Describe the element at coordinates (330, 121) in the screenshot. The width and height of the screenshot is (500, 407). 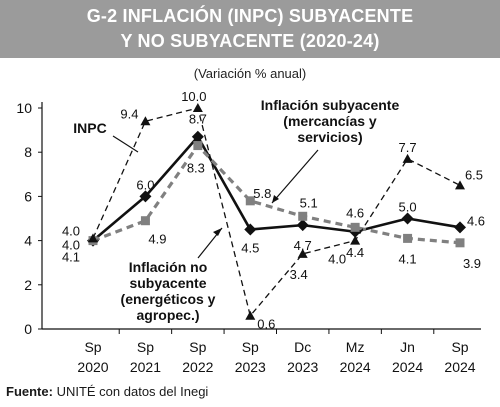
I see `annotation-subyacente: (mercancías y` at that location.